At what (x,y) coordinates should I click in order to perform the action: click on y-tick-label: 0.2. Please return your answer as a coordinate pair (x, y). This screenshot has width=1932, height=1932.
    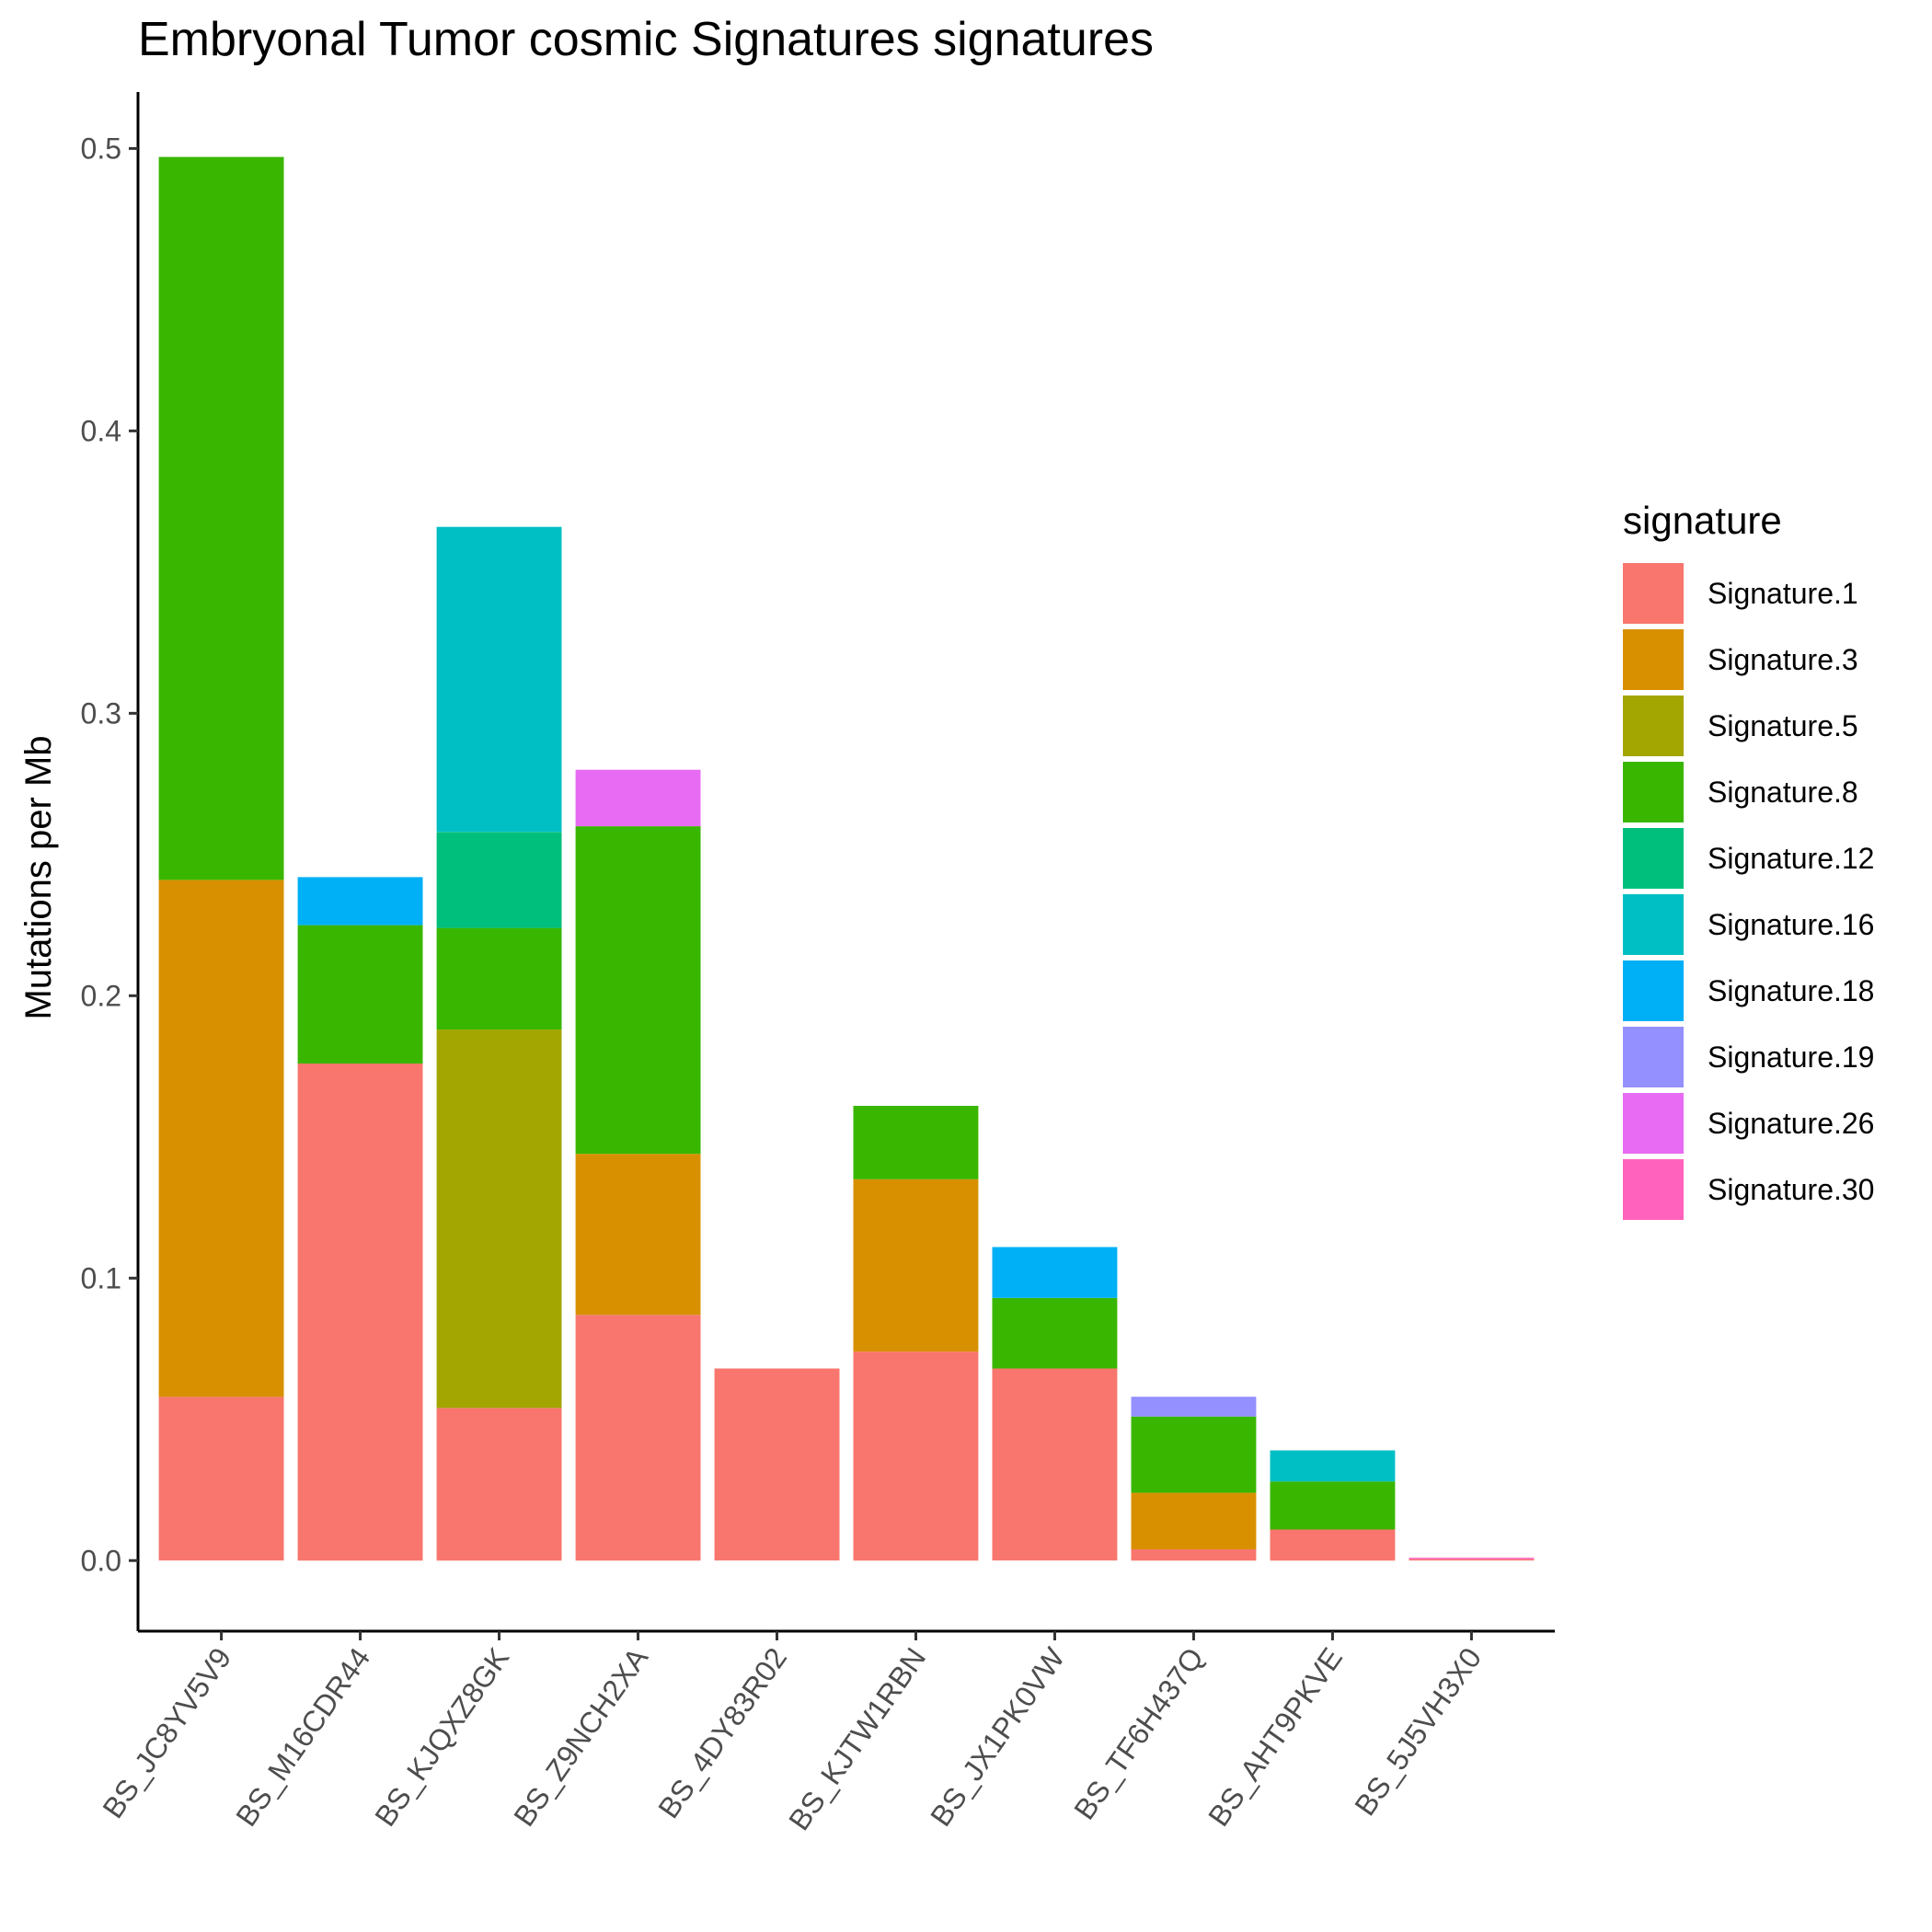
    Looking at the image, I should click on (101, 995).